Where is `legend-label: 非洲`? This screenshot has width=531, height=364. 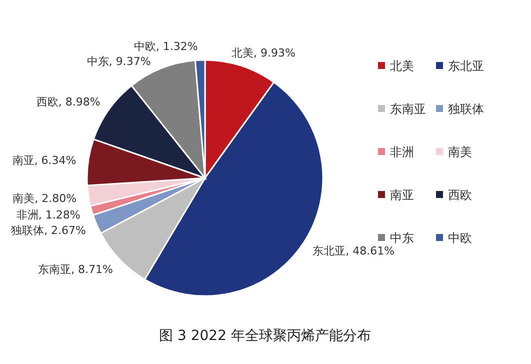 legend-label: 非洲 is located at coordinates (402, 152).